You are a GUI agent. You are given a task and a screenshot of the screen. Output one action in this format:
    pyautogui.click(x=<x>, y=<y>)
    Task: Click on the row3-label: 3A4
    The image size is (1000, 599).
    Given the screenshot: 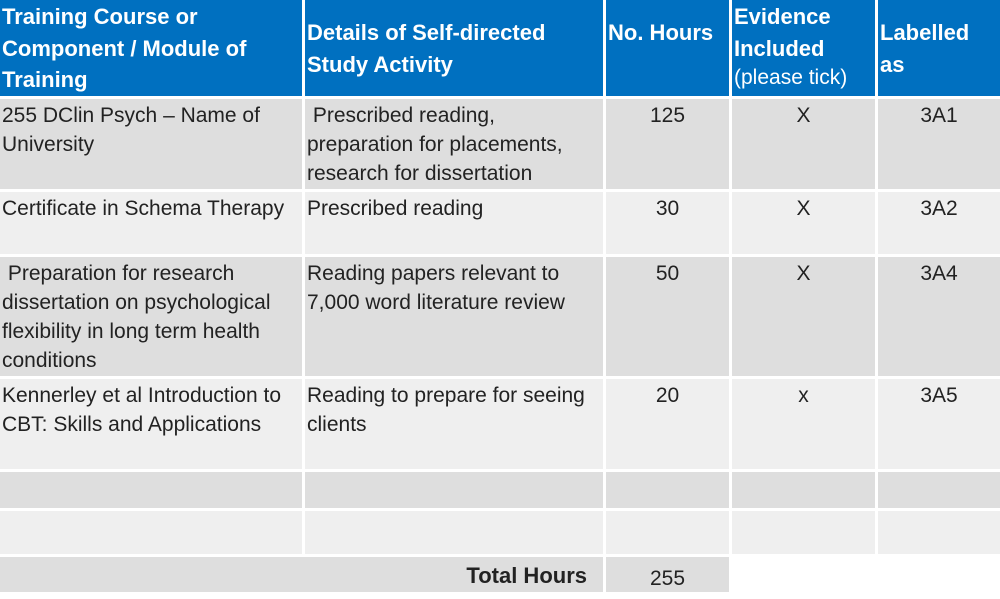 What is the action you would take?
    pyautogui.click(x=939, y=316)
    